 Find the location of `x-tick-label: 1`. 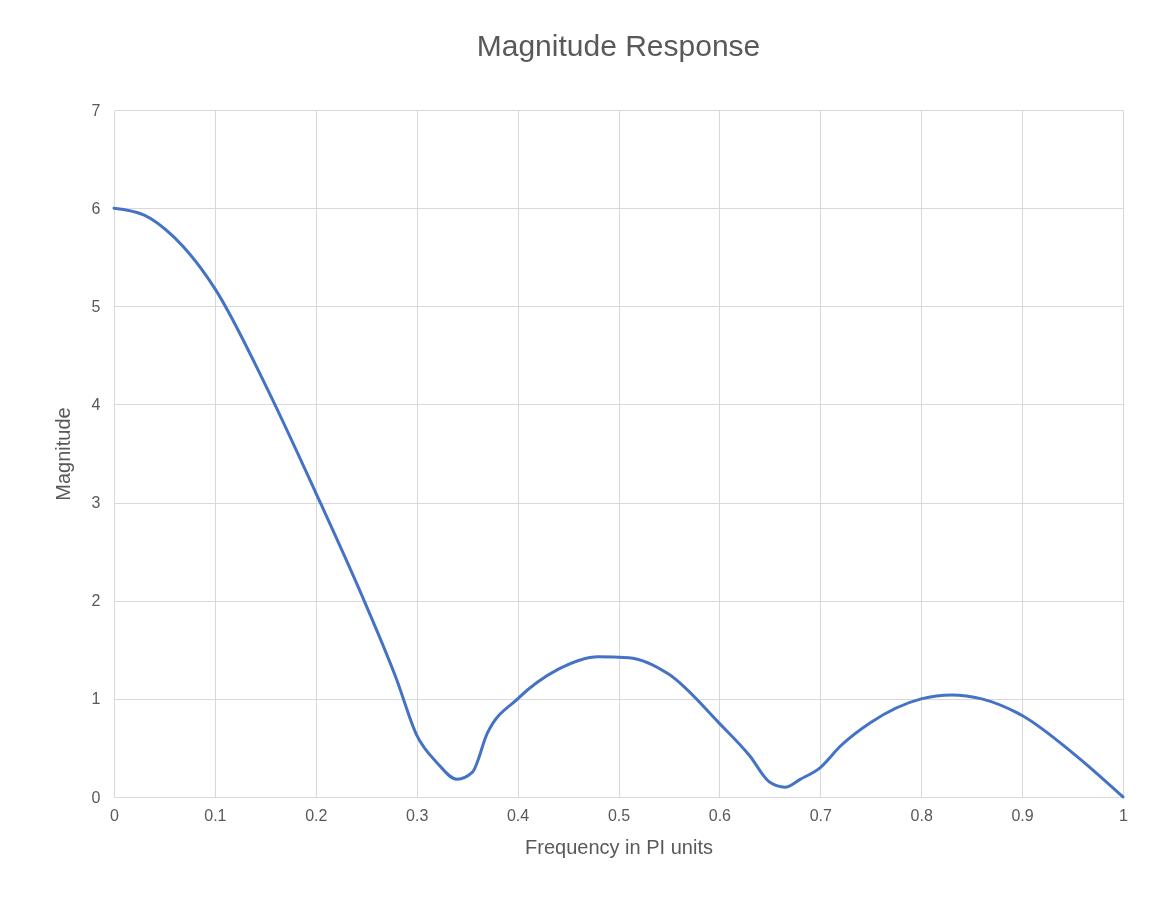

x-tick-label: 1 is located at coordinates (1124, 815).